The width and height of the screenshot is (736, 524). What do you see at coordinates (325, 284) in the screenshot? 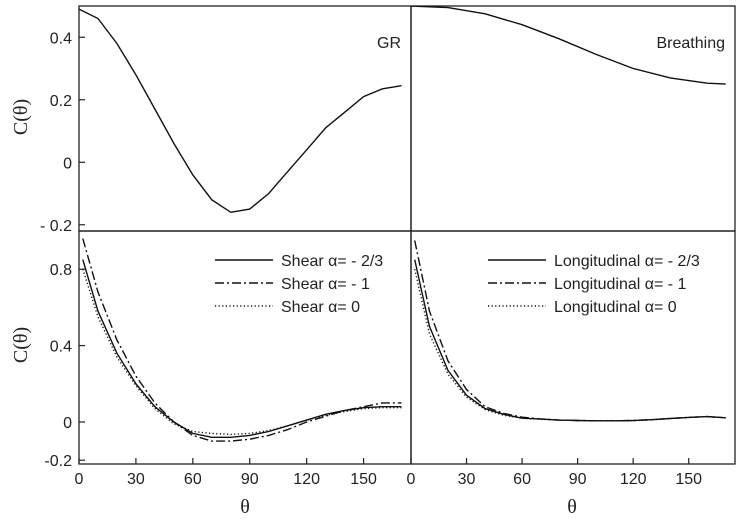
I see `legend-label: Shear α= - 1` at bounding box center [325, 284].